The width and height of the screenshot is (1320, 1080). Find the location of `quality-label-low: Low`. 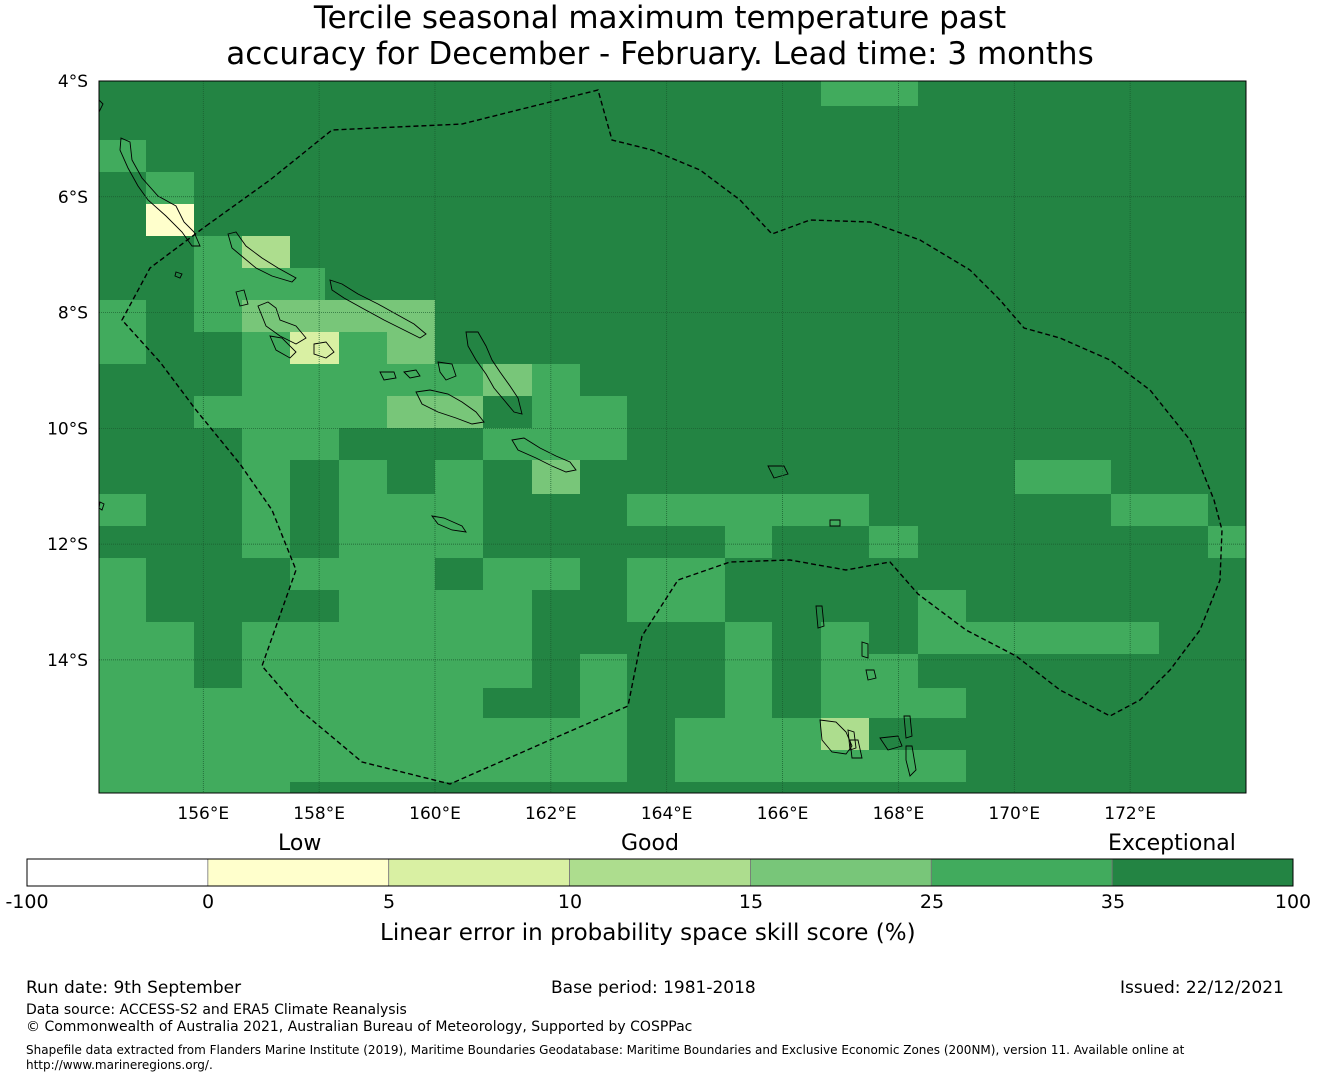

quality-label-low: Low is located at coordinates (300, 843).